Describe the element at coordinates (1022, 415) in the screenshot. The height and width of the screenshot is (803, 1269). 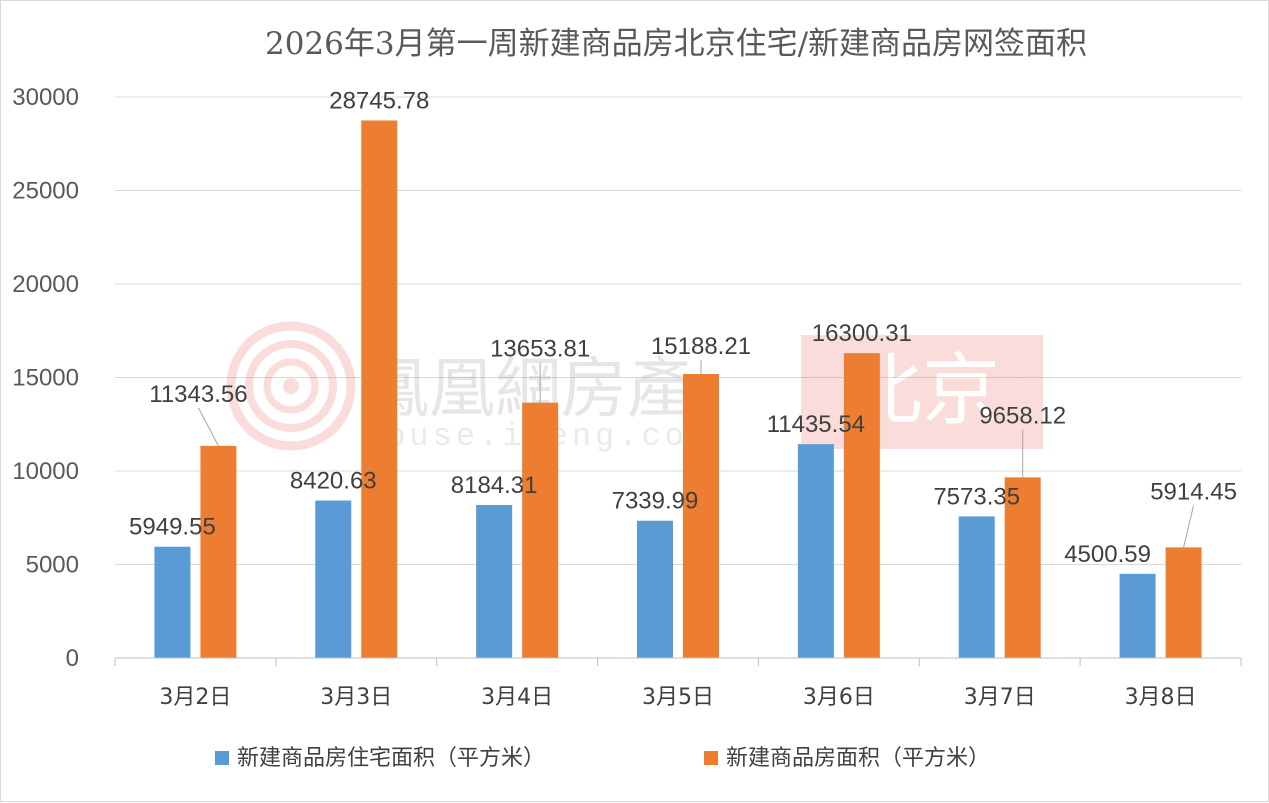
I see `data-label: 9658.12` at that location.